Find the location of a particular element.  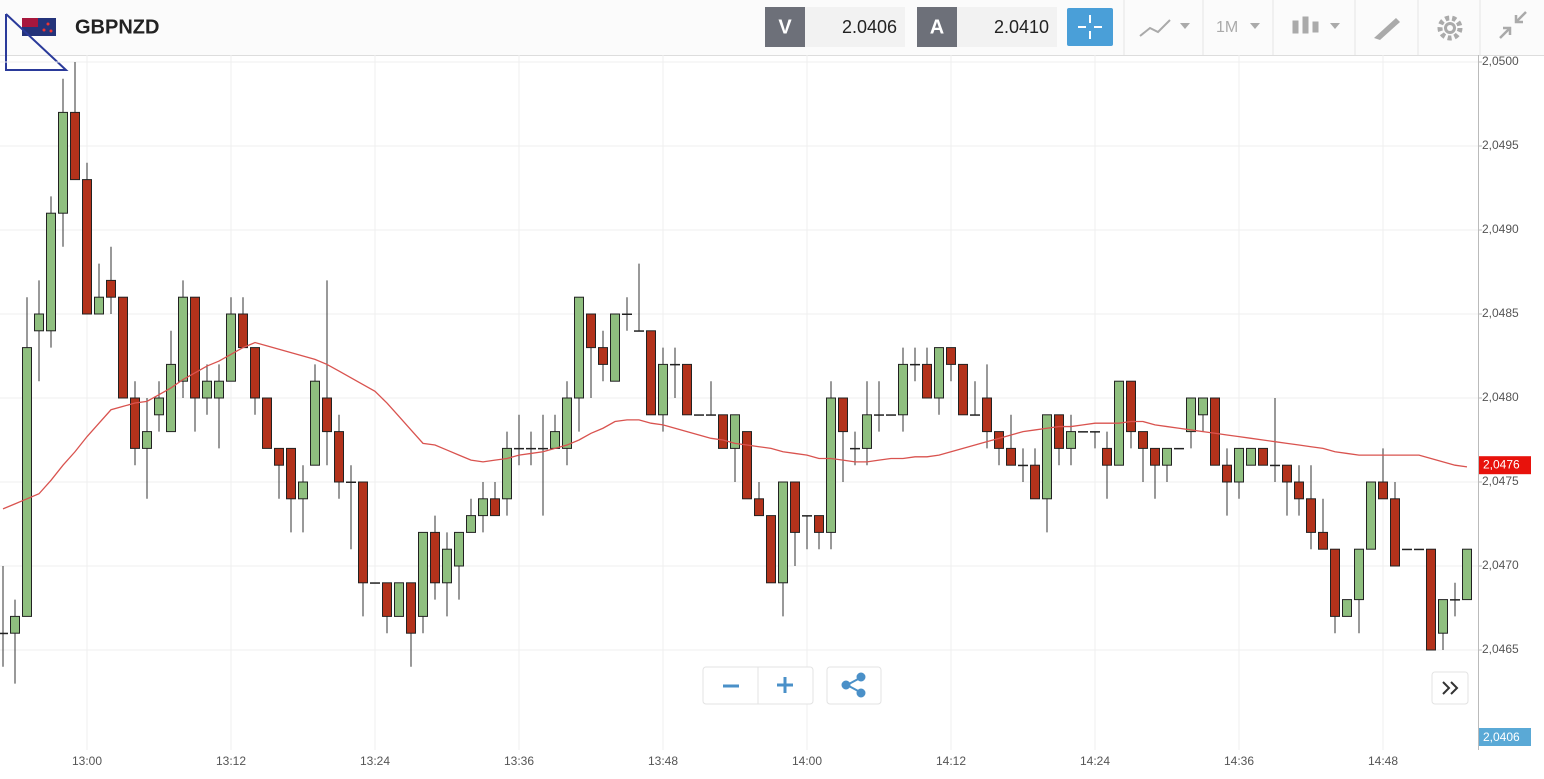

x-tick-label: 14:12 is located at coordinates (951, 761).